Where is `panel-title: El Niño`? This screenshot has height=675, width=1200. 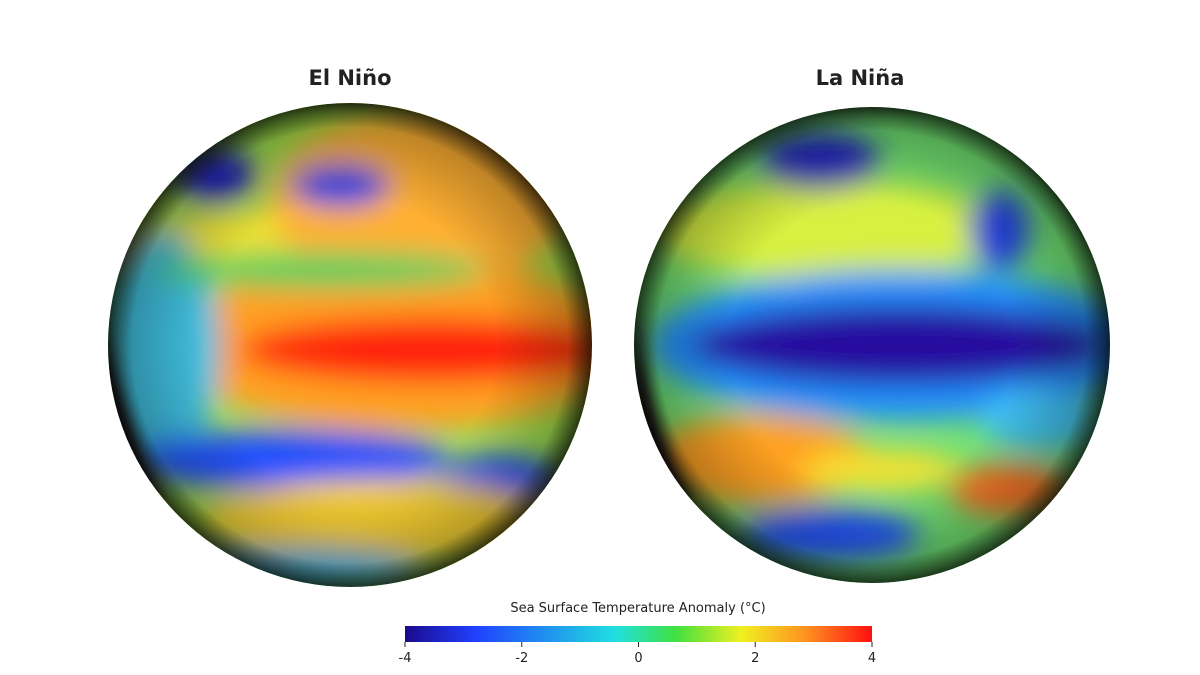 panel-title: El Niño is located at coordinates (349, 78).